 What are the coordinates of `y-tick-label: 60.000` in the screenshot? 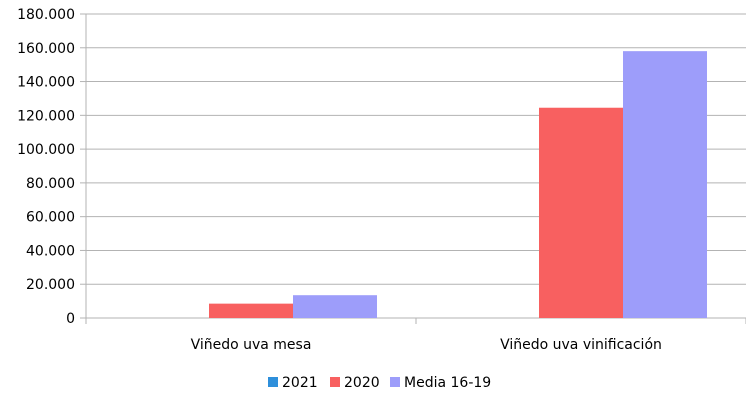 It's located at (50, 218).